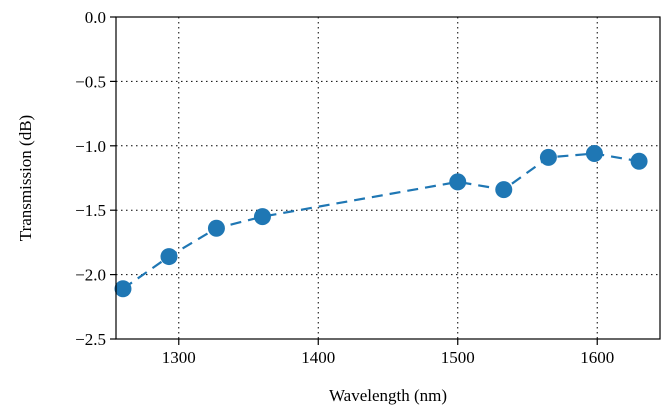  Describe the element at coordinates (179, 357) in the screenshot. I see `x-tick-label: 1300` at that location.